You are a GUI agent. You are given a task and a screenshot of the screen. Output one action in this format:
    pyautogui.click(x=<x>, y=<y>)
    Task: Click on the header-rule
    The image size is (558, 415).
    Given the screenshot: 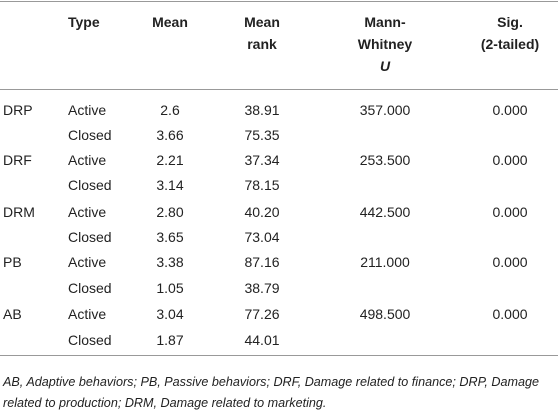 What is the action you would take?
    pyautogui.click(x=279, y=89)
    